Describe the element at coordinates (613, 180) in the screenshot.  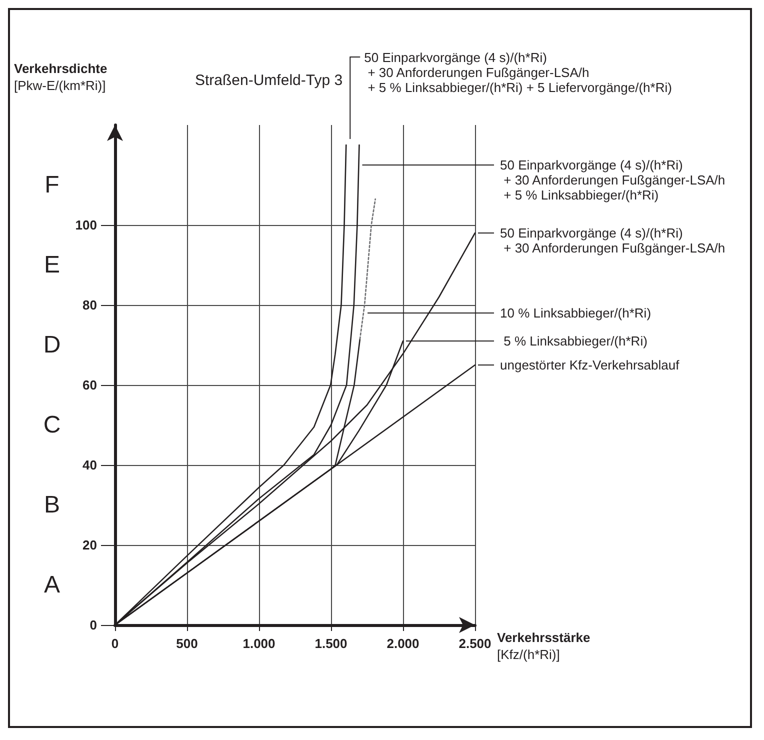
I see `annotation: 50 Einparkvorgänge (4 s)/(h*Ri) + 30 Anforderungen Fußgänger-LSA/h + 5 % Linksabbieger/(h*Ri)` at that location.